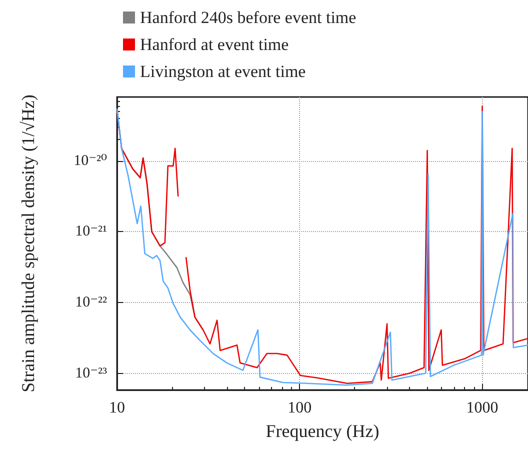  I want to click on y-tick-label: 10⁻²⁰, so click(90, 160).